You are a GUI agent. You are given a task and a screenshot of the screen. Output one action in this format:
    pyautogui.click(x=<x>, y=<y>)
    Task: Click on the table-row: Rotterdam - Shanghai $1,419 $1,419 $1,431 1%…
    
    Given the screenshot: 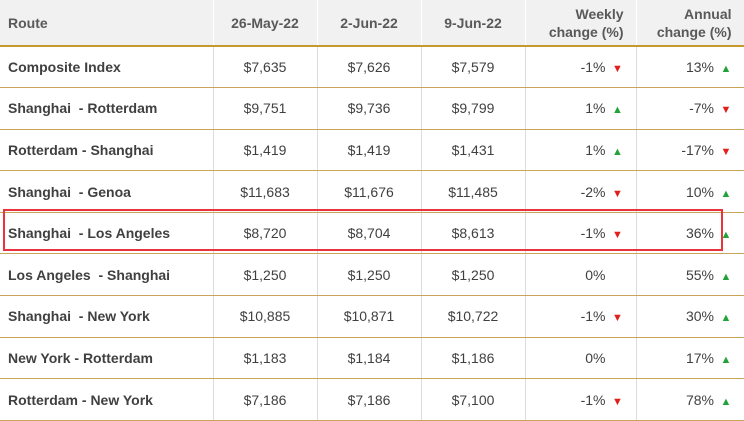 What is the action you would take?
    pyautogui.click(x=372, y=150)
    